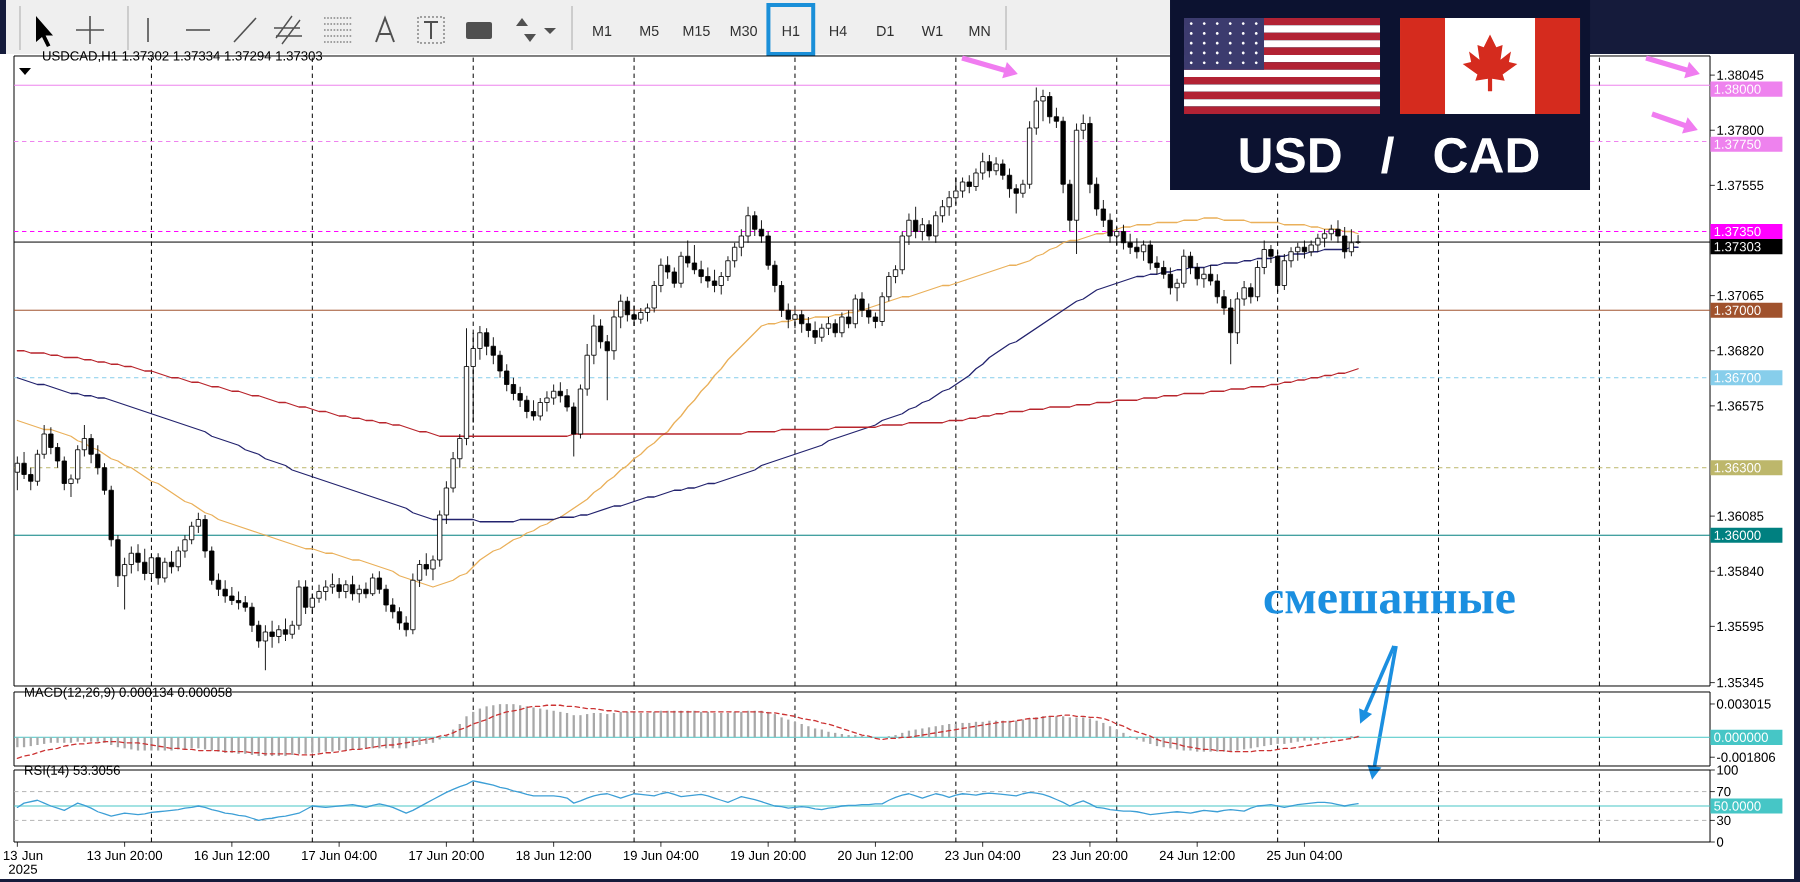 The height and width of the screenshot is (882, 1800). What do you see at coordinates (1389, 602) in the screenshot?
I see `annotation: смешанные` at bounding box center [1389, 602].